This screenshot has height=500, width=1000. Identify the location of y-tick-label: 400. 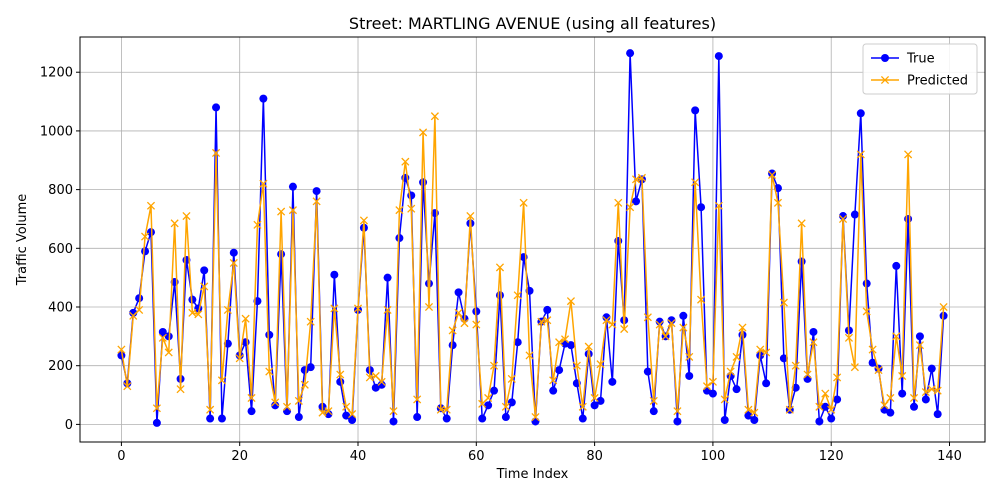
(60, 308).